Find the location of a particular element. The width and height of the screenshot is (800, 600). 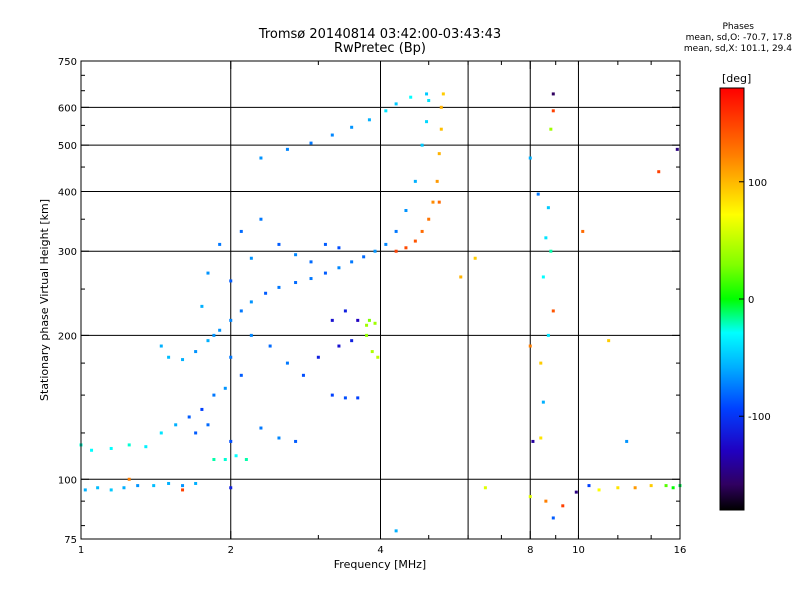

y-tick-label: 75 is located at coordinates (70, 540).